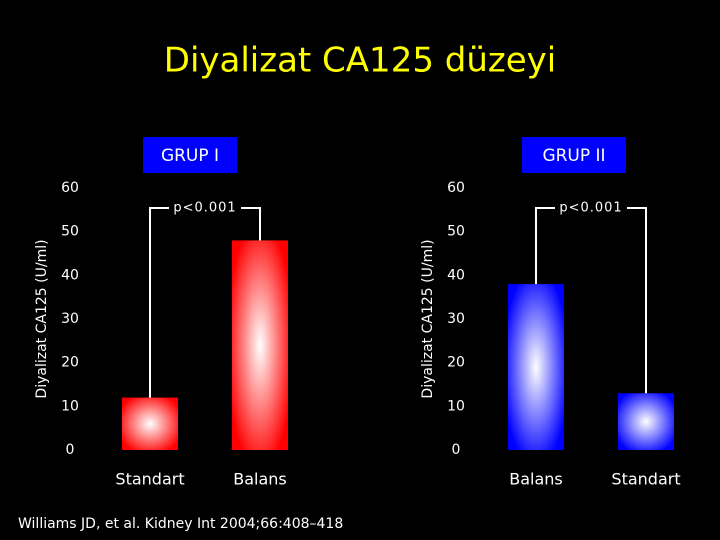 The width and height of the screenshot is (720, 540). Describe the element at coordinates (360, 61) in the screenshot. I see `slide-title: Diyalizat CA125 düzeyi` at that location.